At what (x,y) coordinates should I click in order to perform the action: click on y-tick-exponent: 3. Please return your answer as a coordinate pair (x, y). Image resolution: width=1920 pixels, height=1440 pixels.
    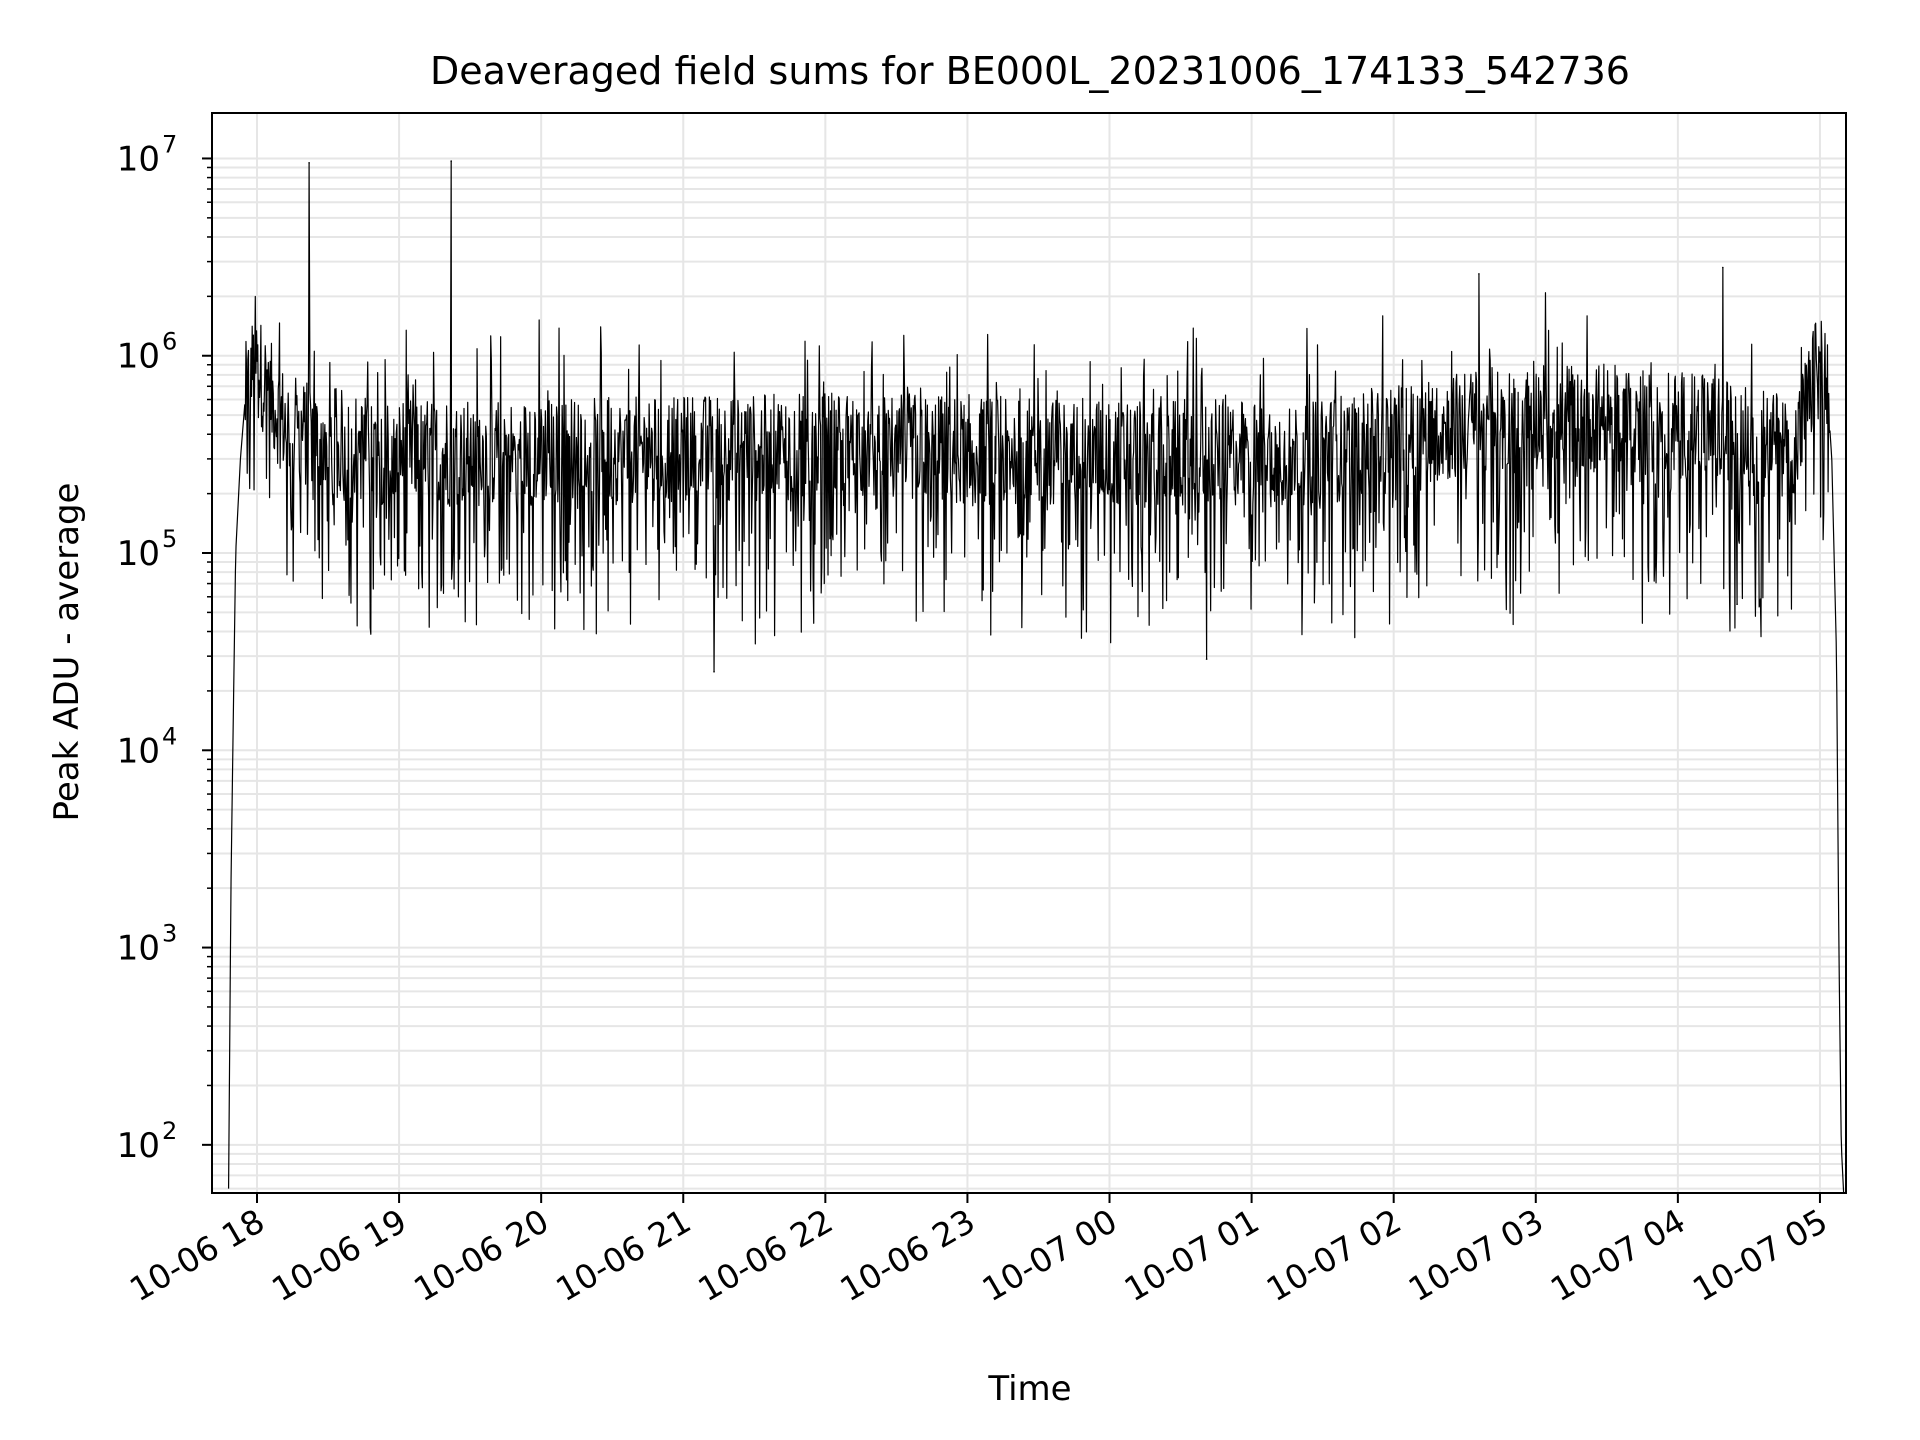
    Looking at the image, I should click on (169, 934).